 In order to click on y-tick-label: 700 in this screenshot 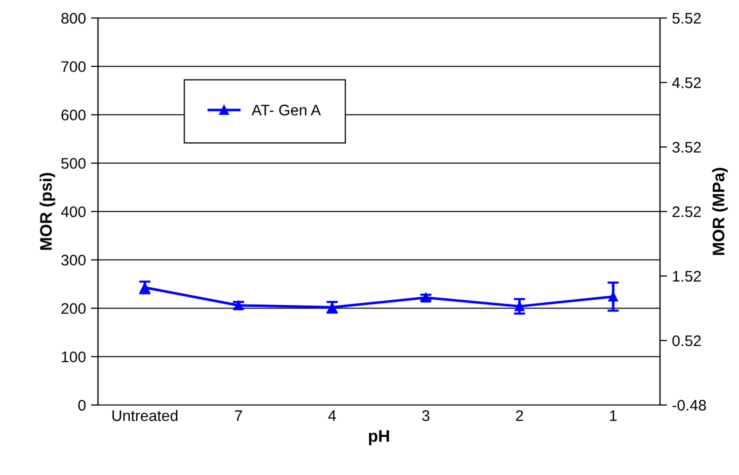, I will do `click(73, 66)`.